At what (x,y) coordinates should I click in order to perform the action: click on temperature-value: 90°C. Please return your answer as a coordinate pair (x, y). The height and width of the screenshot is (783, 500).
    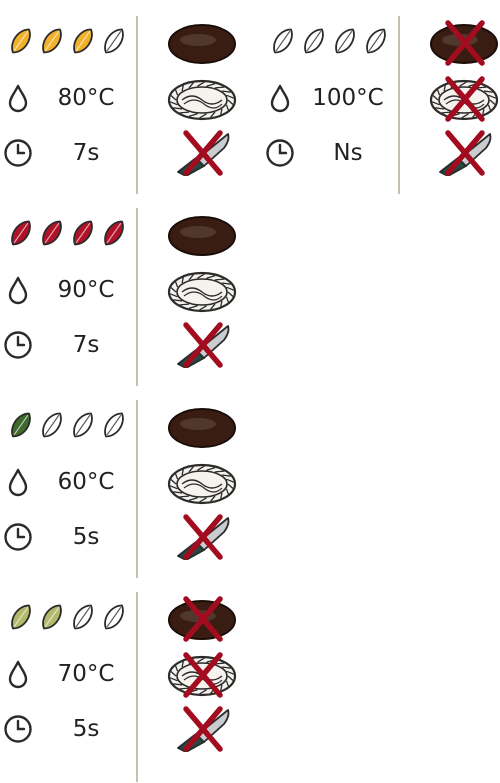
    Looking at the image, I should click on (86, 290).